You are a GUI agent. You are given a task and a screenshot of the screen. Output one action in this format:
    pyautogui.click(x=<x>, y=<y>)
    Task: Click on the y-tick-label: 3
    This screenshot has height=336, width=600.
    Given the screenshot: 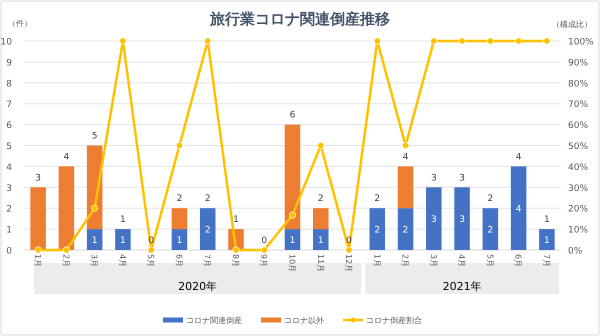 What is the action you would take?
    pyautogui.click(x=9, y=189)
    